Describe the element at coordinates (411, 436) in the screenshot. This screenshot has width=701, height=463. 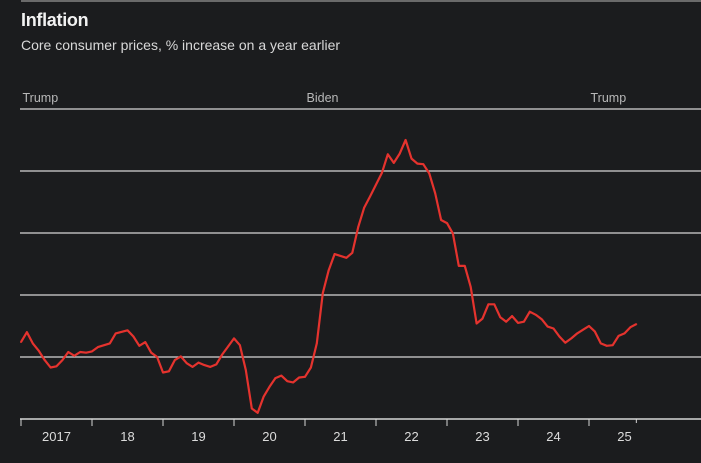
I see `x-tick-label: 22` at that location.